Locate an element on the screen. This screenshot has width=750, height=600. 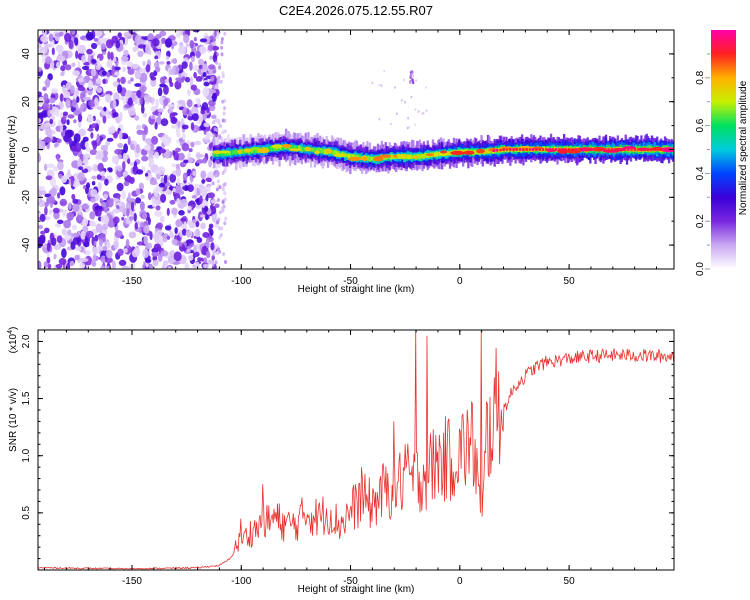
snr-x-label: Height of straight line (km) is located at coordinates (356, 589).